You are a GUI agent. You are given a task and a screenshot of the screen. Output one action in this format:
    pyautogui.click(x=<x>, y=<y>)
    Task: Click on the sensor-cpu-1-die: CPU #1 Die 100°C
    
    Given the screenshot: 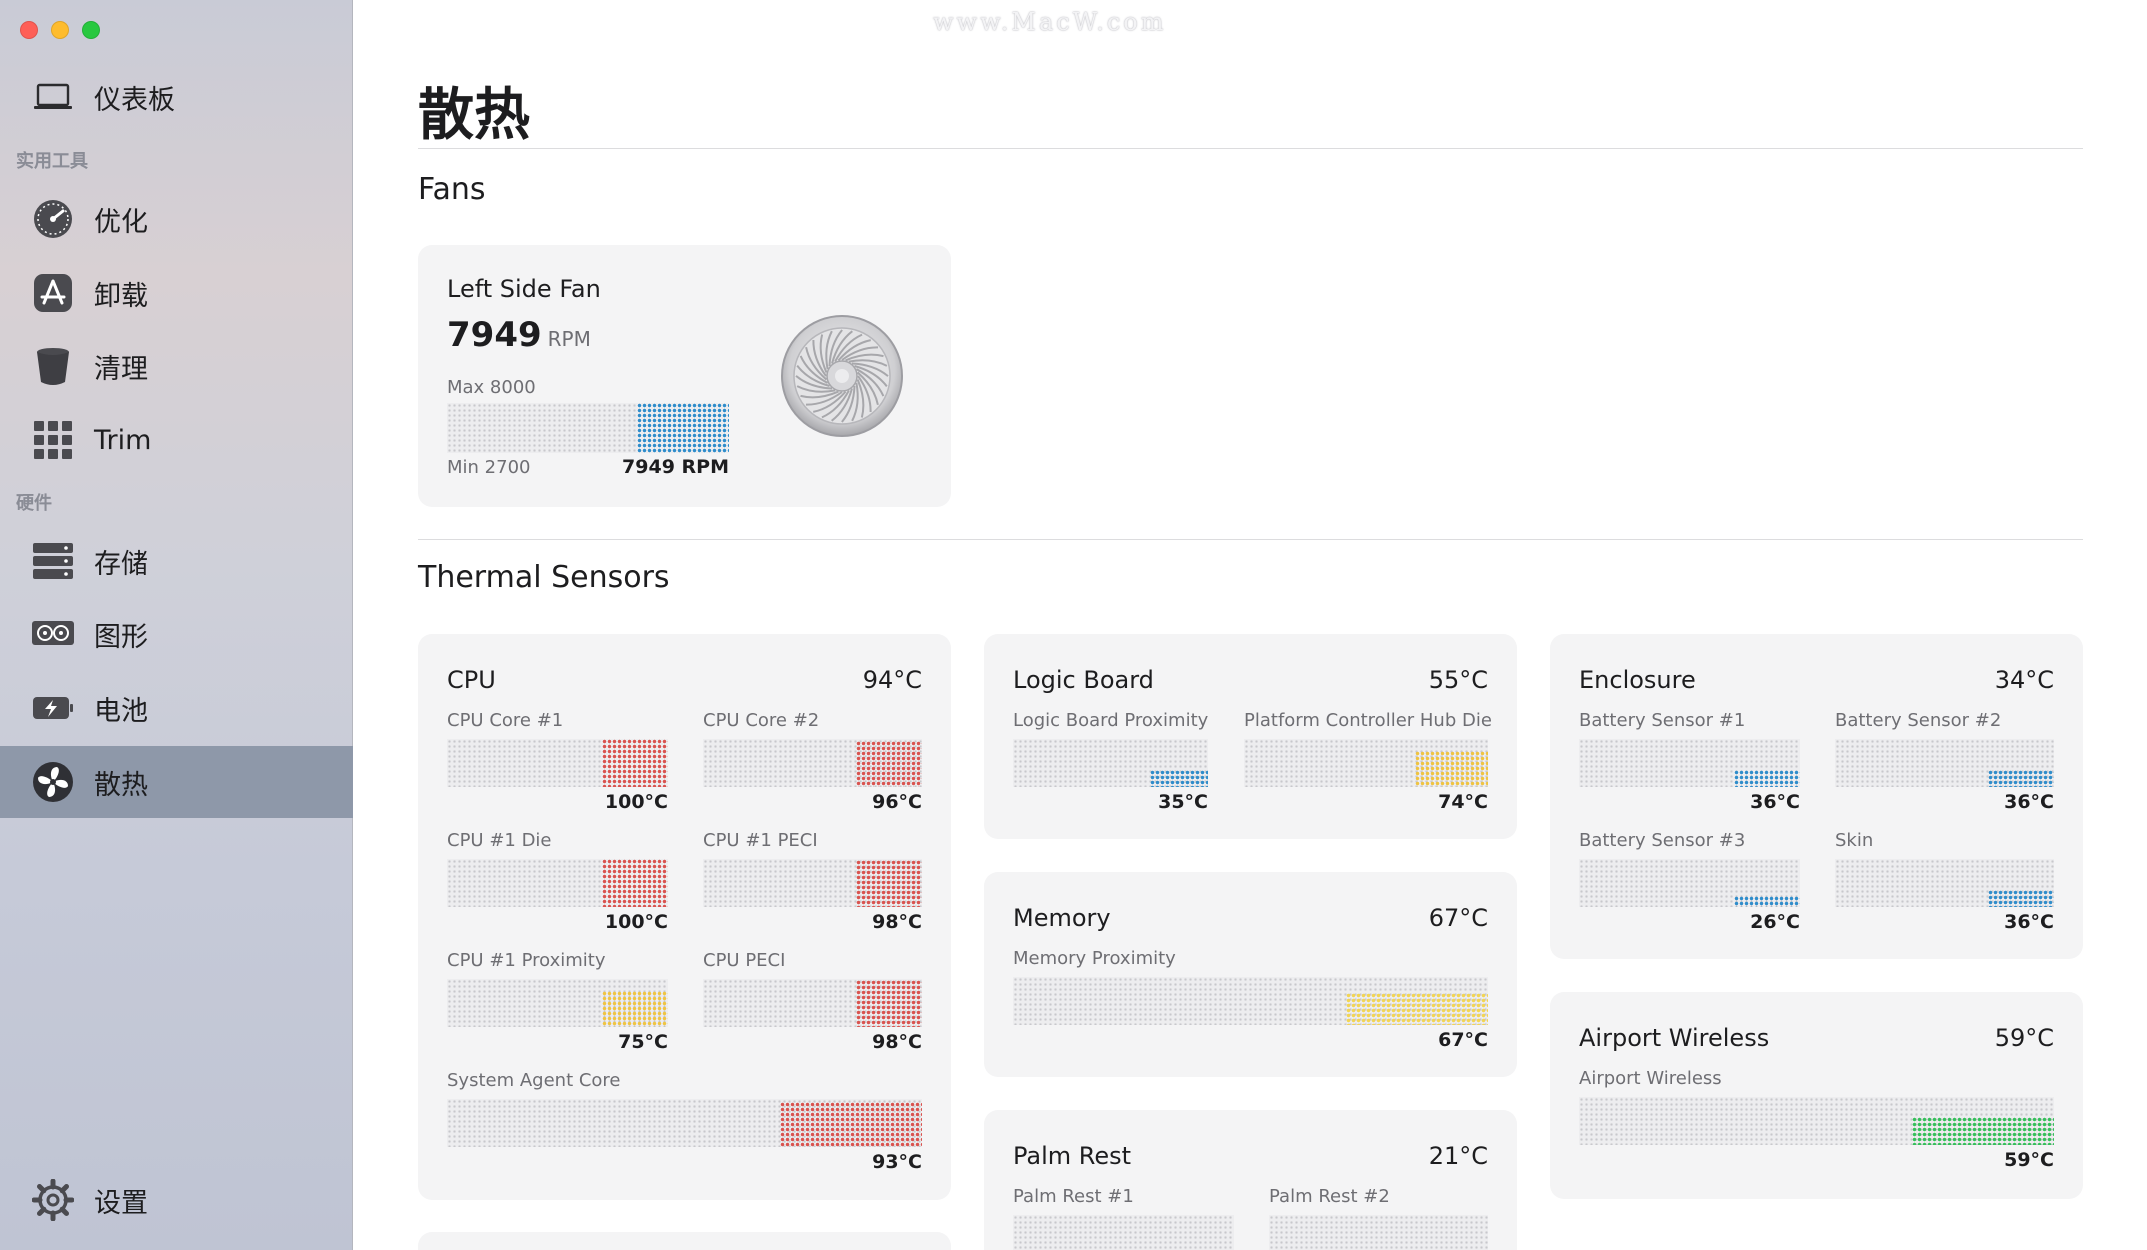 What is the action you would take?
    pyautogui.click(x=557, y=881)
    